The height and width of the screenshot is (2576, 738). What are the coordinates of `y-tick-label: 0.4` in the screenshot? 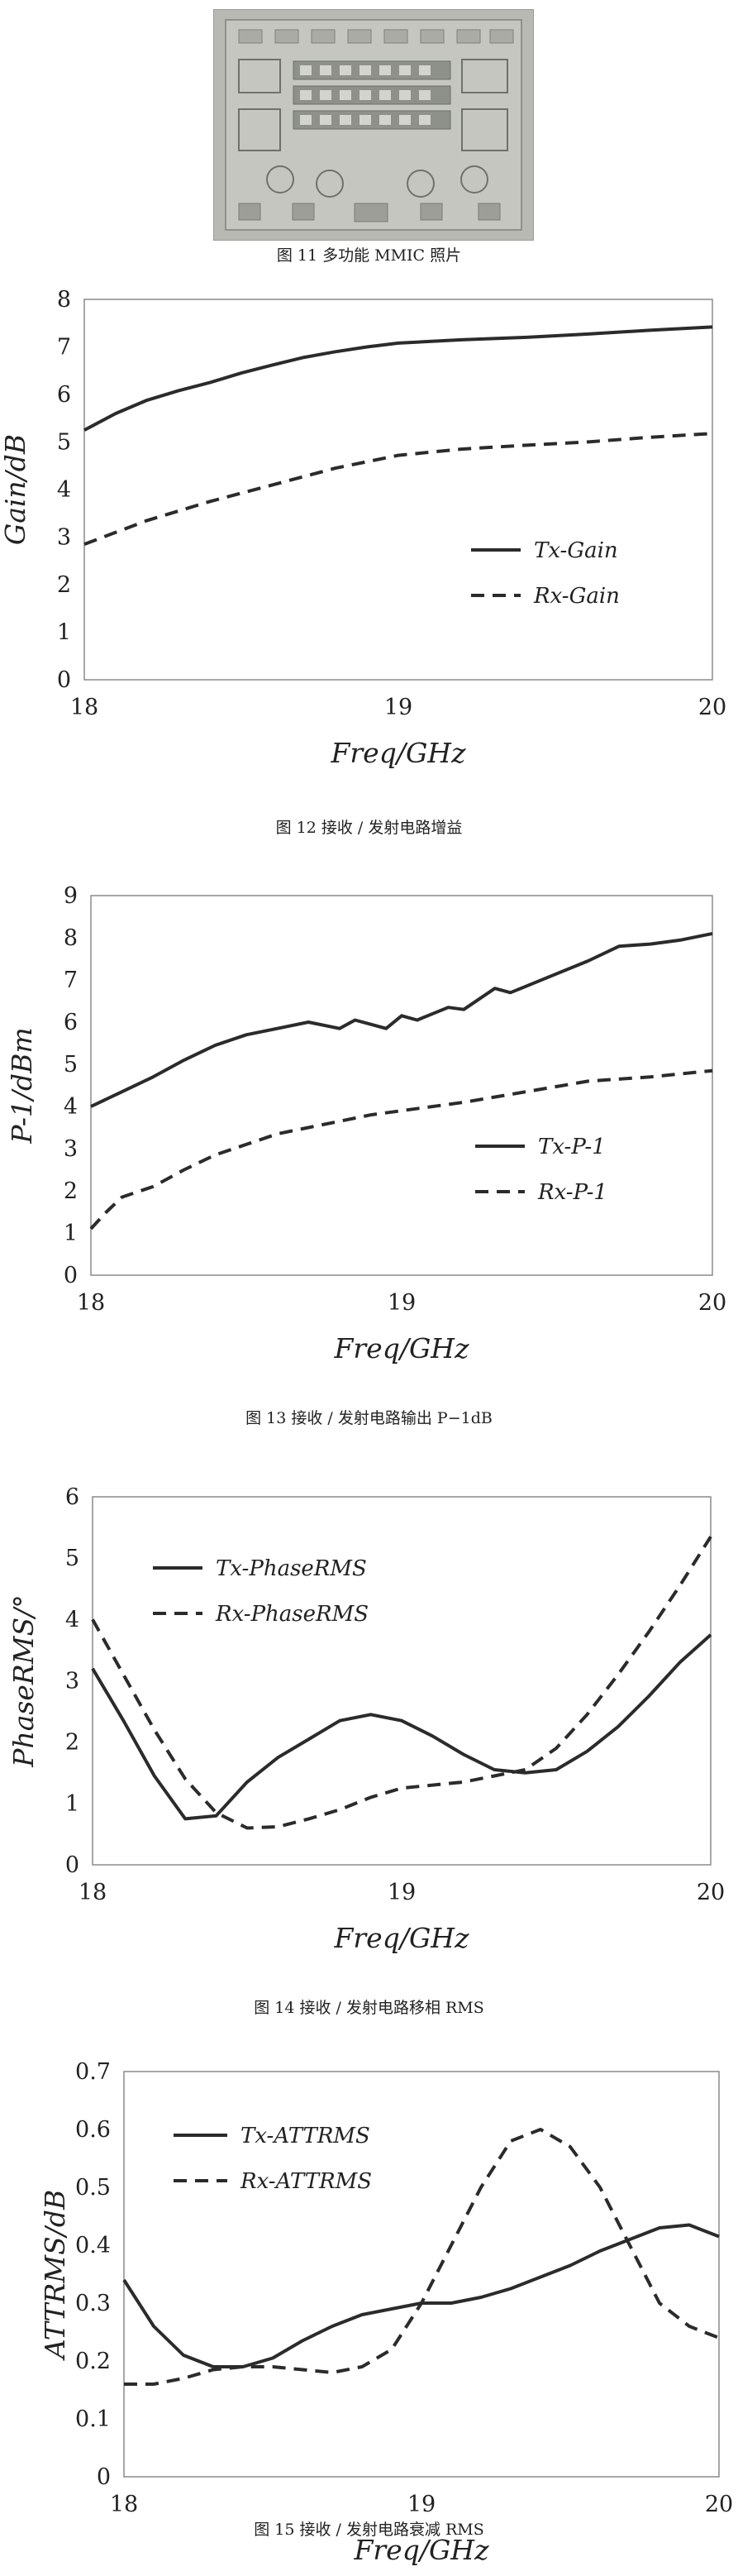 It's located at (93, 2245).